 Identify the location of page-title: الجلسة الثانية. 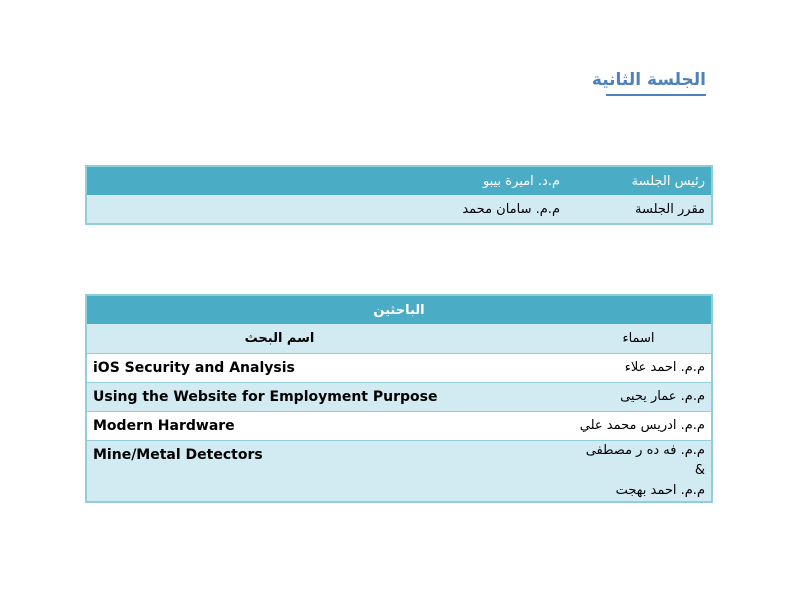
(648, 80).